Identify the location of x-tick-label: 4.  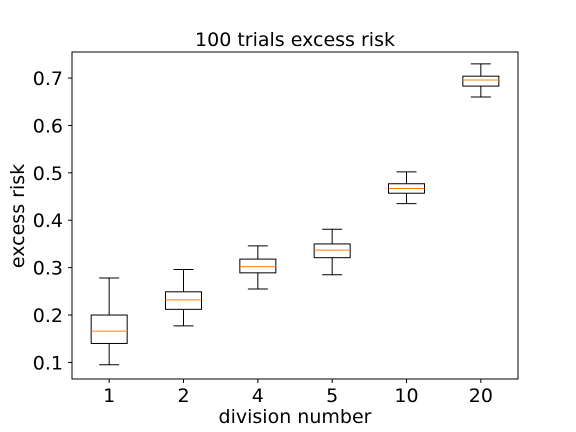
(258, 396).